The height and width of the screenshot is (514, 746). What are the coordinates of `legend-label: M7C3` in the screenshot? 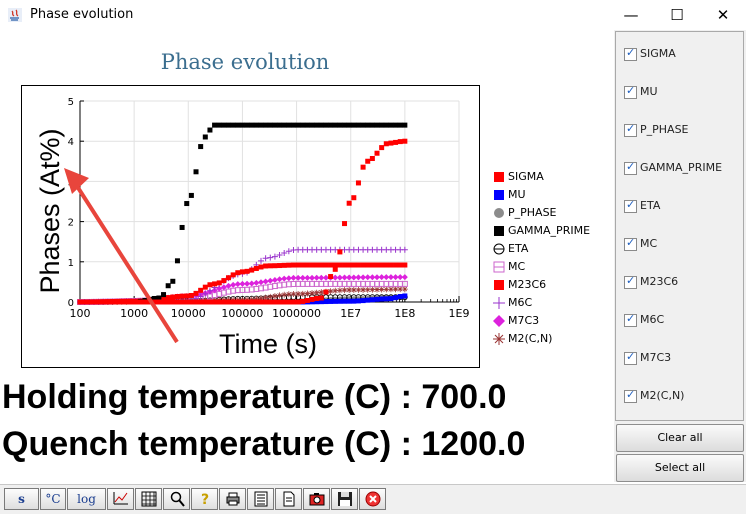 It's located at (524, 320).